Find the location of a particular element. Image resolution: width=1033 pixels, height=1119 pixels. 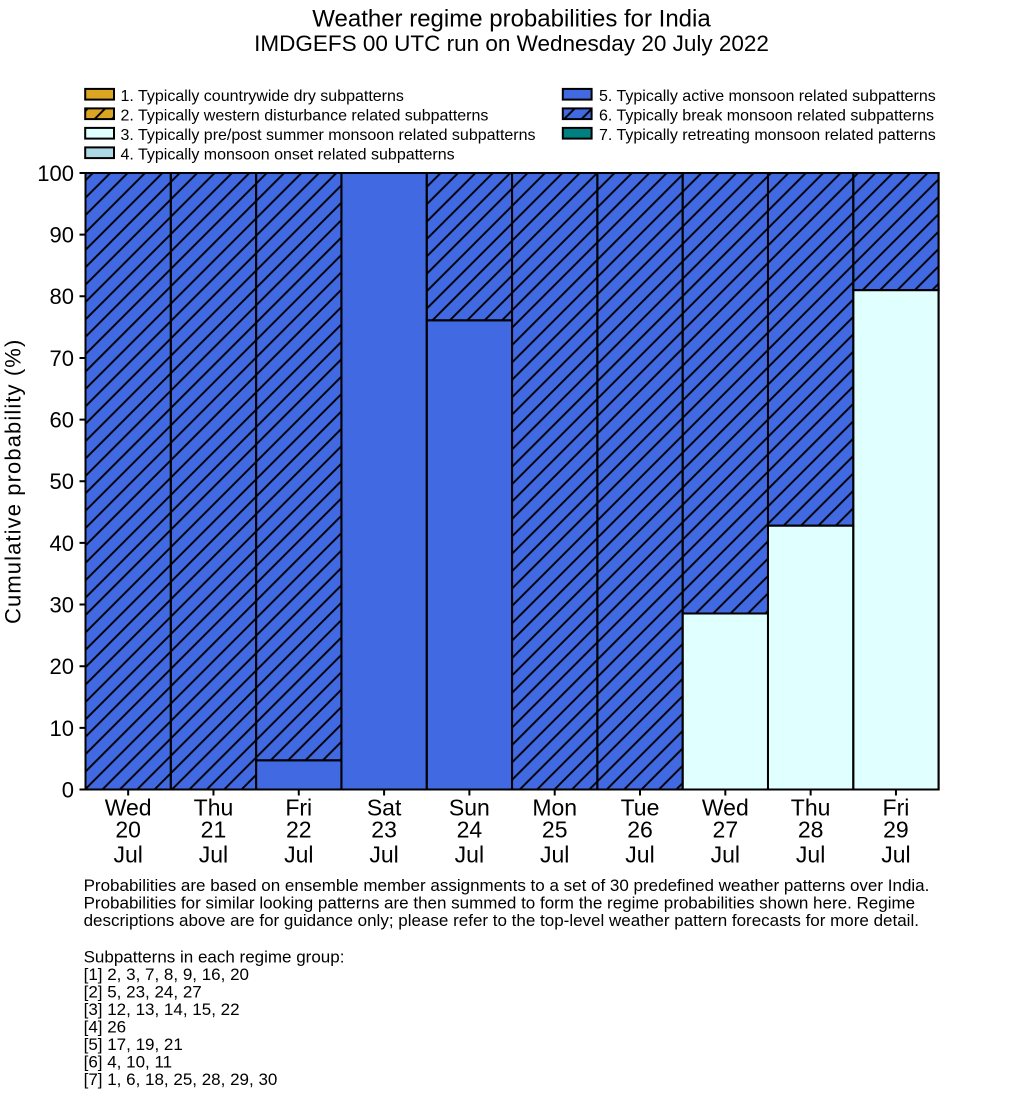

svg-text: 29 is located at coordinates (896, 830).